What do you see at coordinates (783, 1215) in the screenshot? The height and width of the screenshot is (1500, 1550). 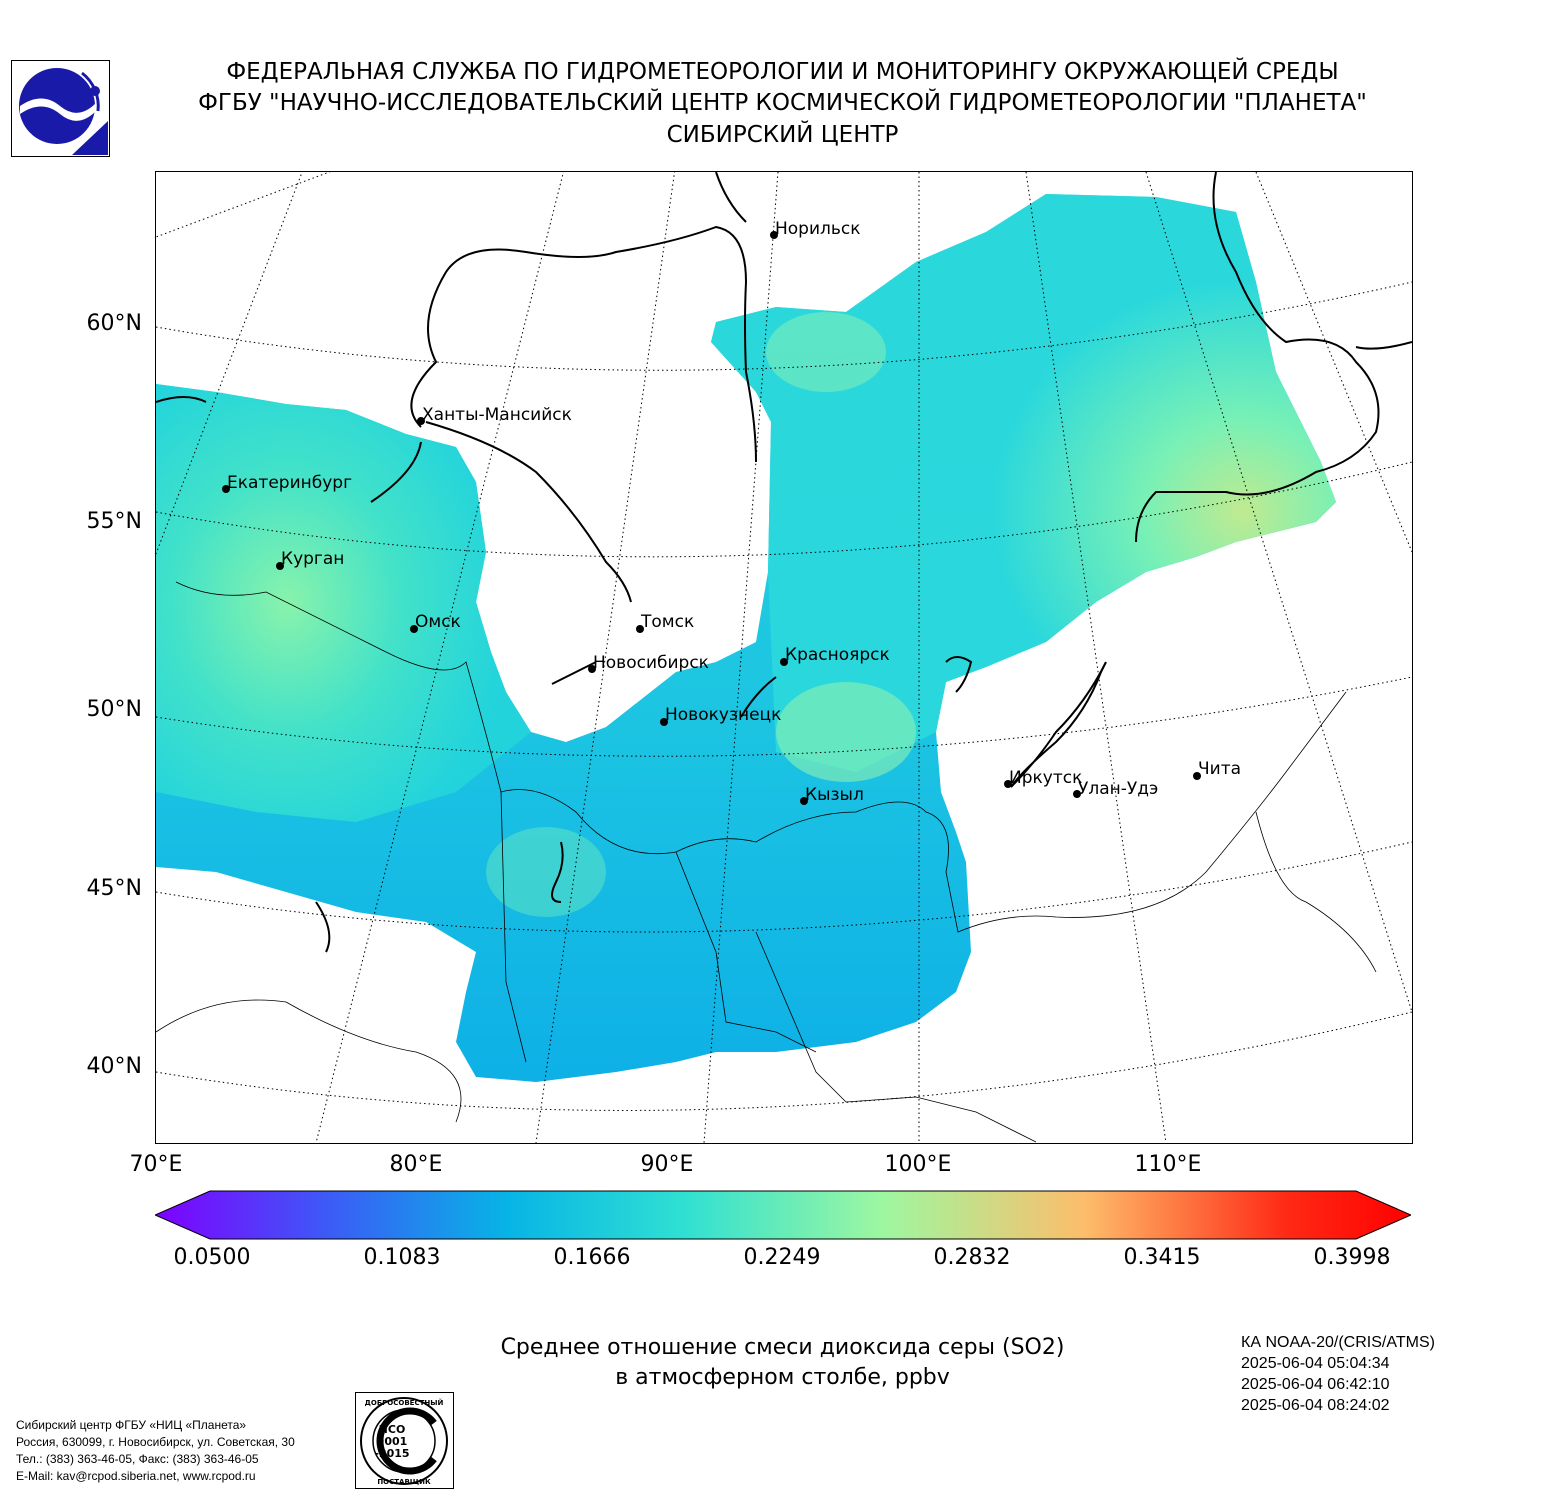 I see `colorbar` at bounding box center [783, 1215].